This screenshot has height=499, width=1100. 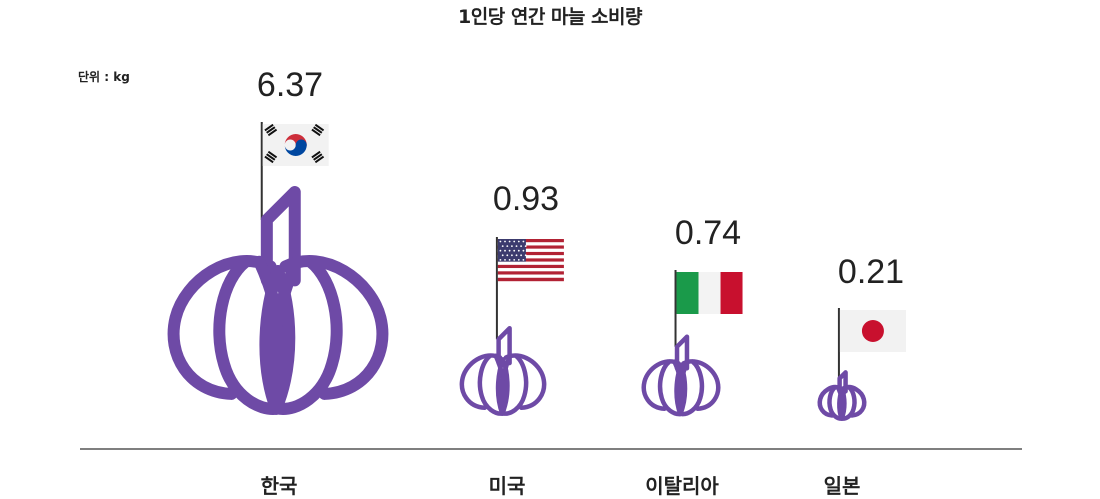 I want to click on usa-flag, so click(x=530, y=260).